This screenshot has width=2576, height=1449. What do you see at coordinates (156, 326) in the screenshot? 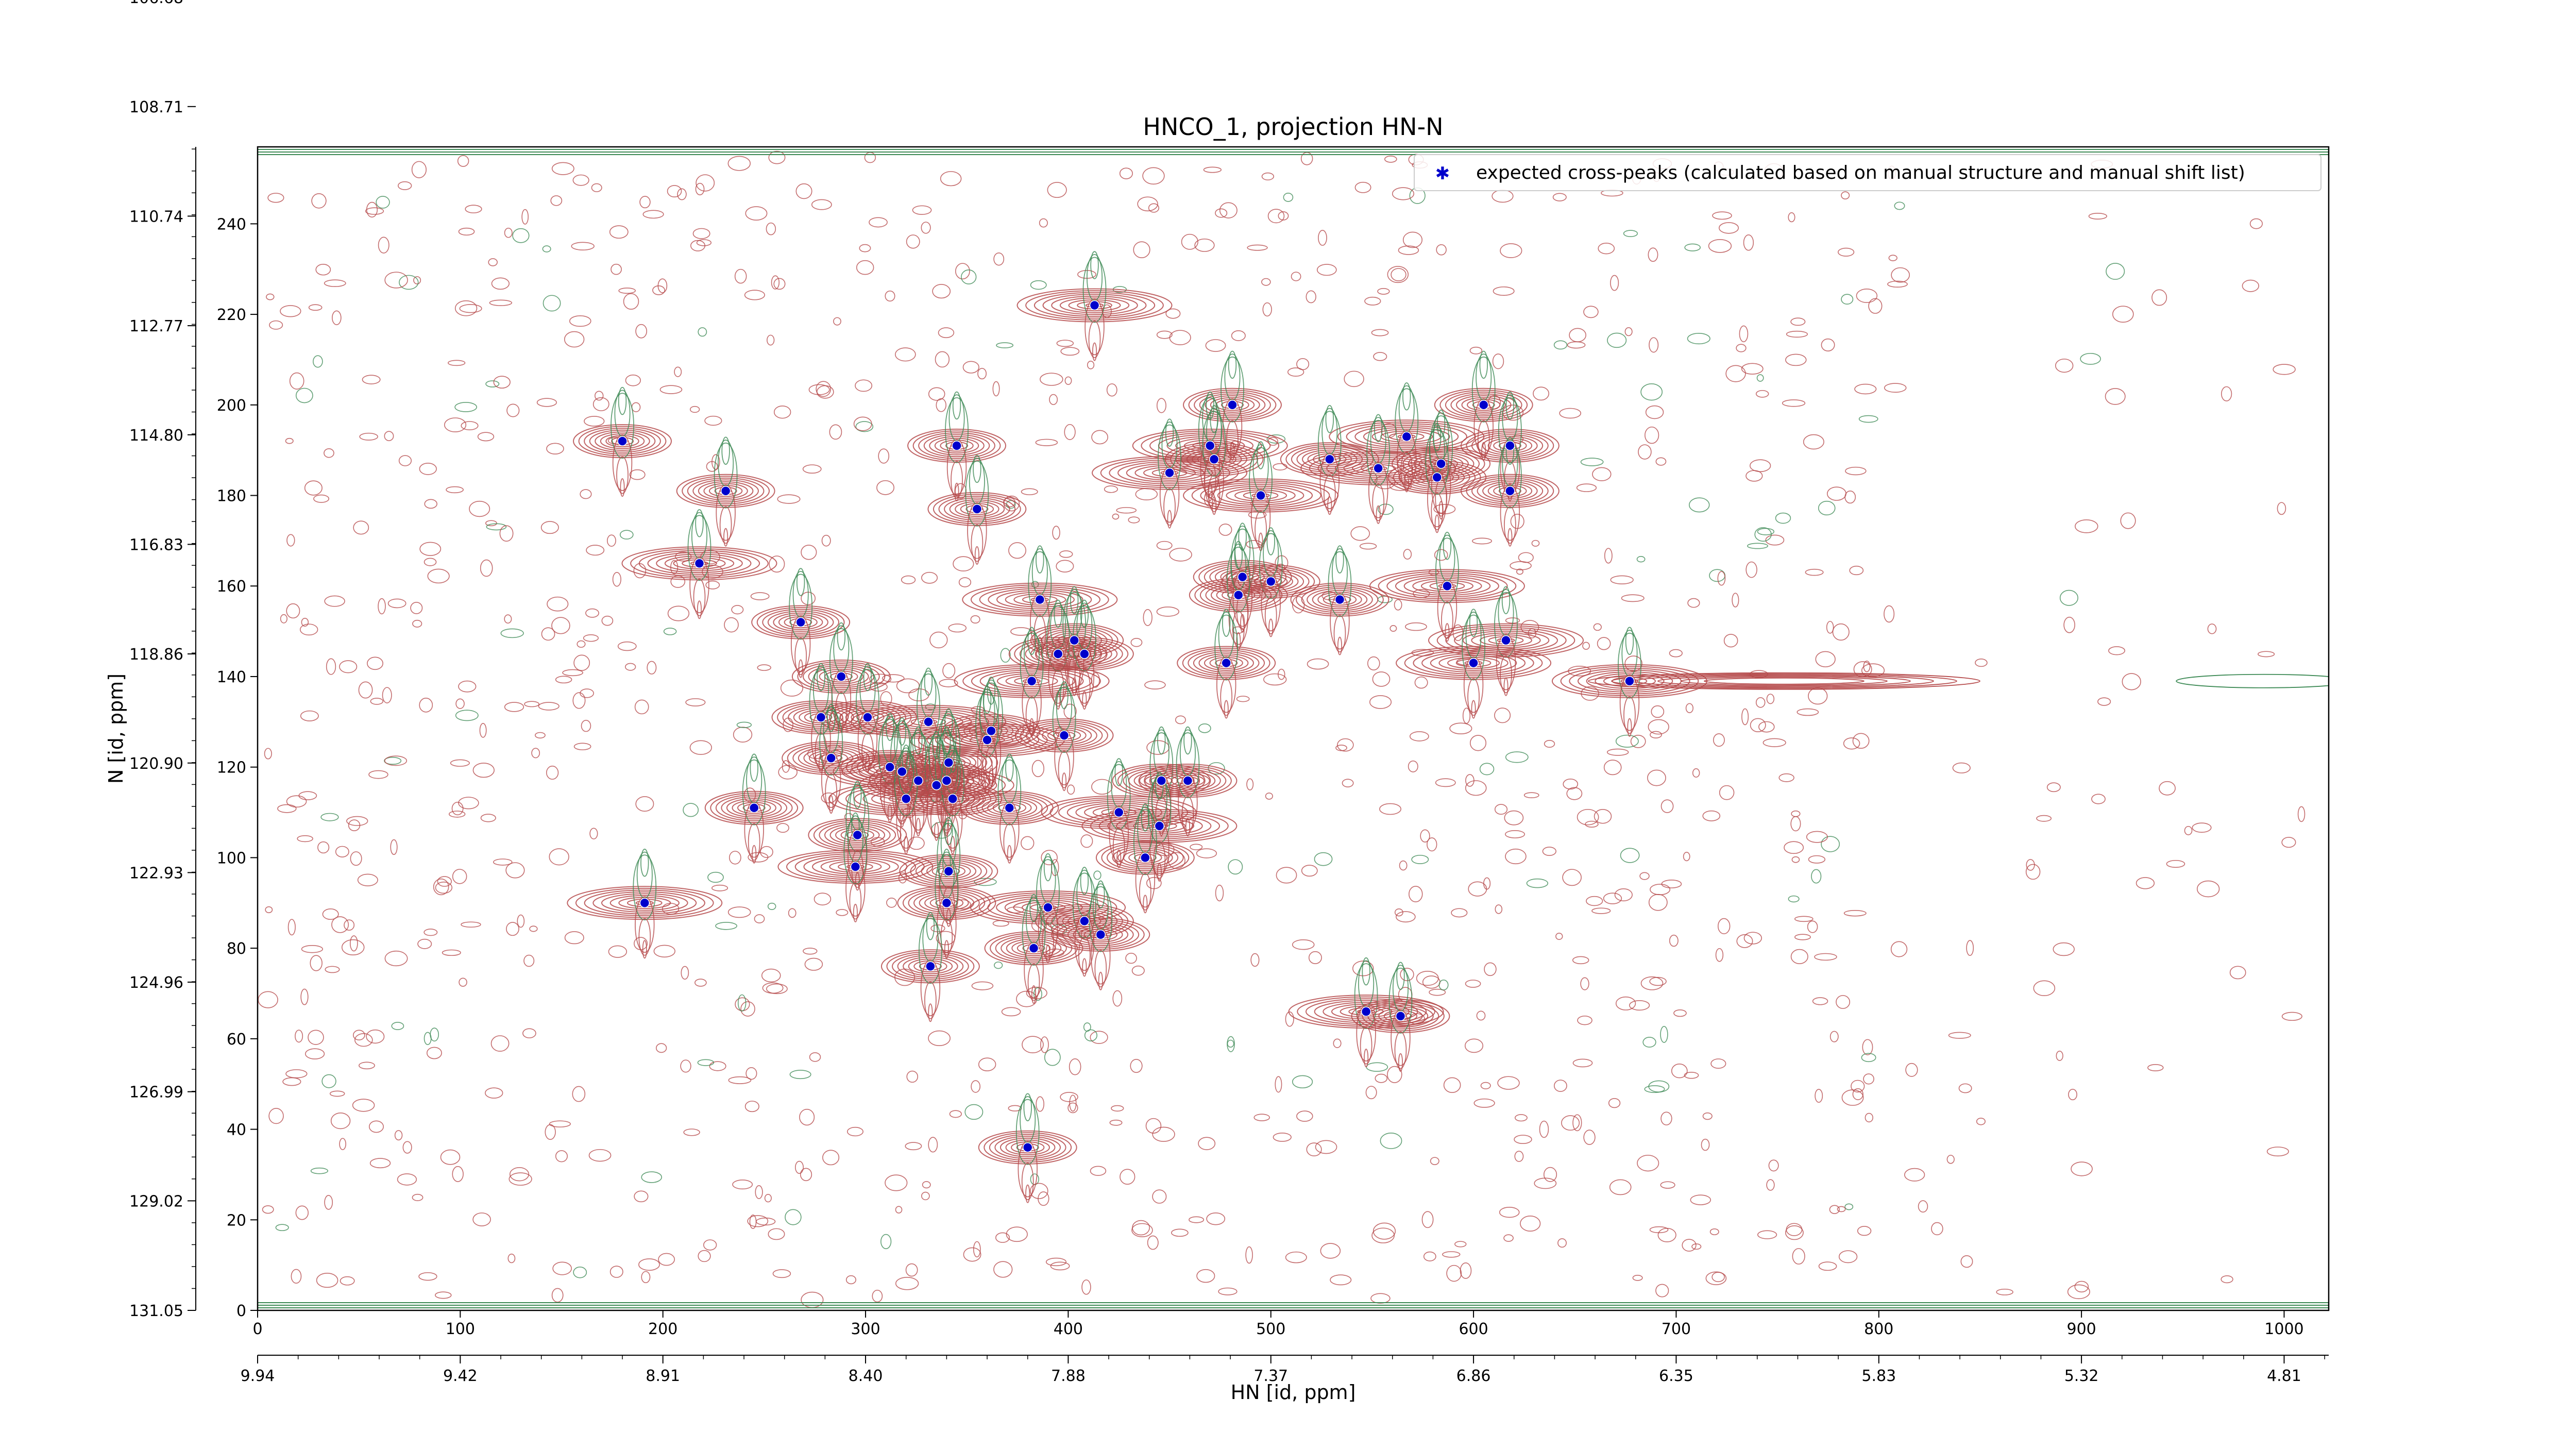
I see `n-ppm-tick-label: 112.77` at bounding box center [156, 326].